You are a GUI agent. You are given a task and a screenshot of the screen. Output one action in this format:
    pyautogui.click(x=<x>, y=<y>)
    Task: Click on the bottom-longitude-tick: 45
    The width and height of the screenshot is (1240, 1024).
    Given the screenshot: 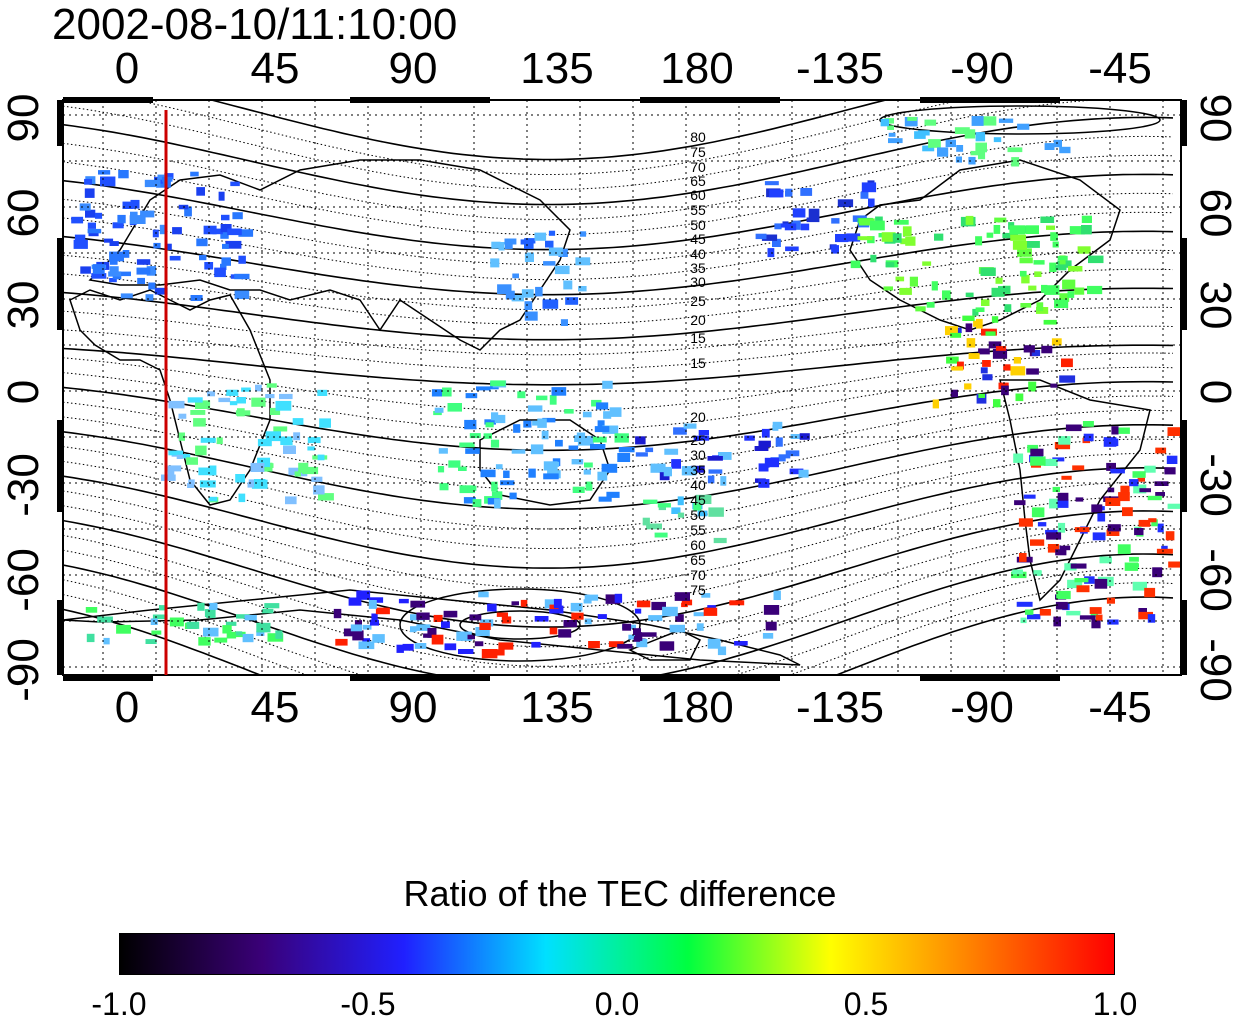 What is the action you would take?
    pyautogui.click(x=275, y=707)
    